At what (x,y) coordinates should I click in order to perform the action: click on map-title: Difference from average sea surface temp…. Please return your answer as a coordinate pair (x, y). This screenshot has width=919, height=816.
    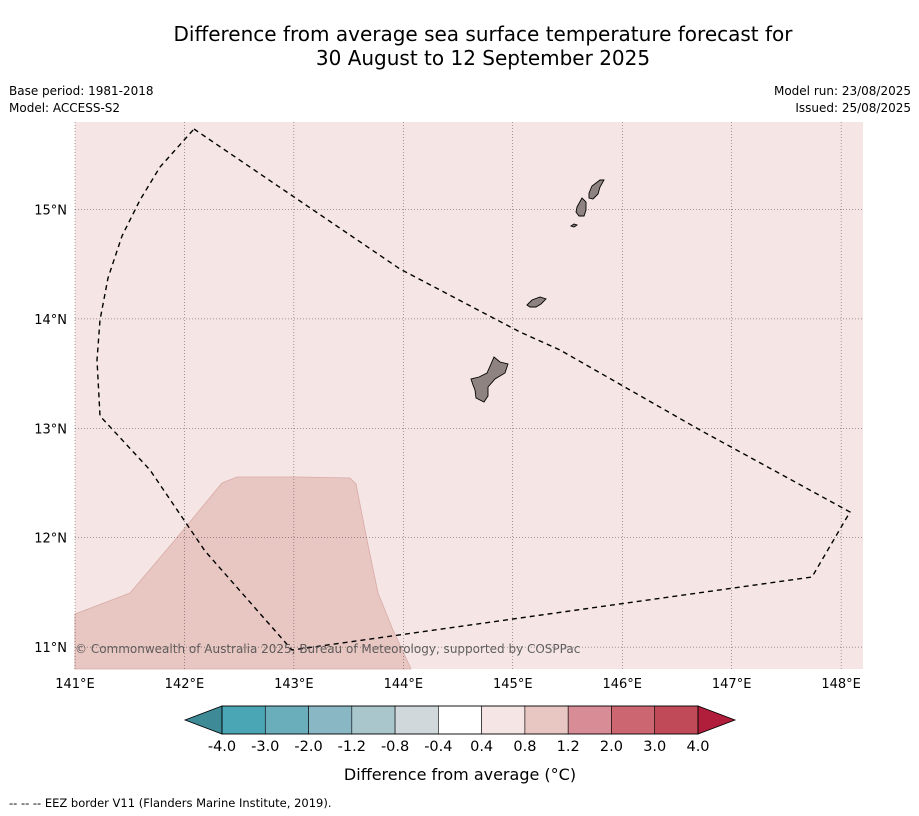
    Looking at the image, I should click on (459, 46).